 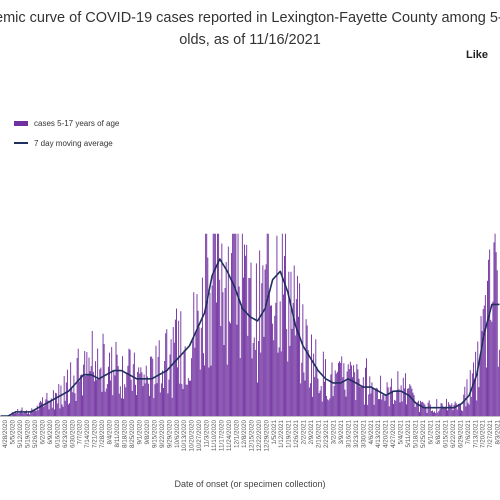 What do you see at coordinates (125, 434) in the screenshot?
I see `x-tick-label: 8/18/2020` at bounding box center [125, 434].